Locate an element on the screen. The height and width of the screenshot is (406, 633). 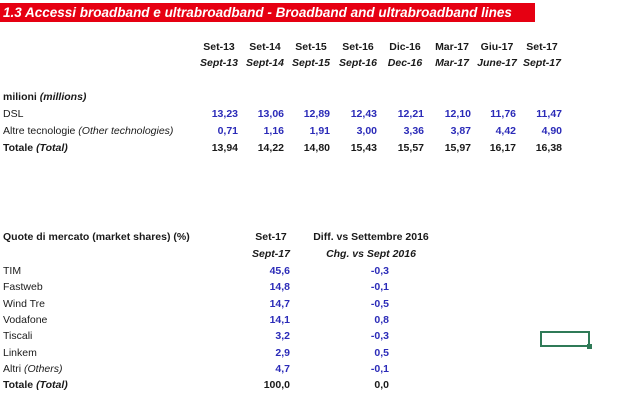
diff-value: 0,0 is located at coordinates (381, 385).